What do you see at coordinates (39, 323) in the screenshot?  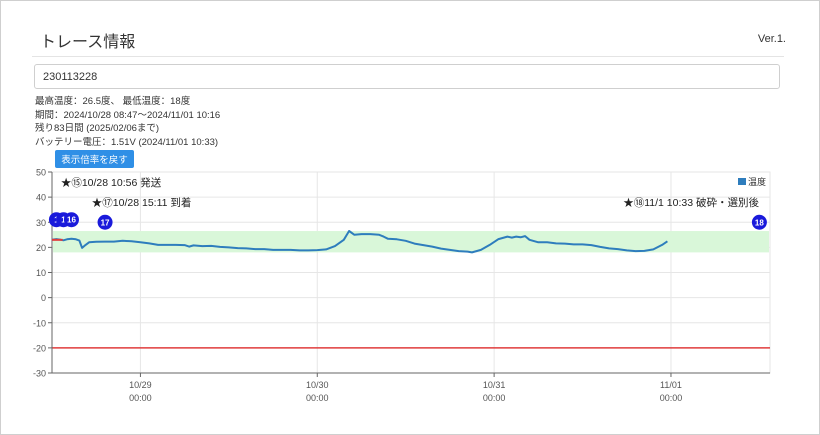 I see `y-tick-label: -10` at bounding box center [39, 323].